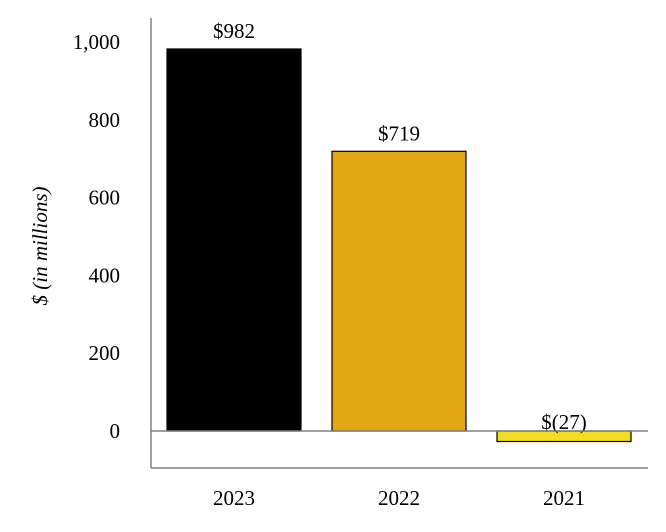 The height and width of the screenshot is (532, 666). Describe the element at coordinates (105, 198) in the screenshot. I see `y-tick-label: 600` at that location.